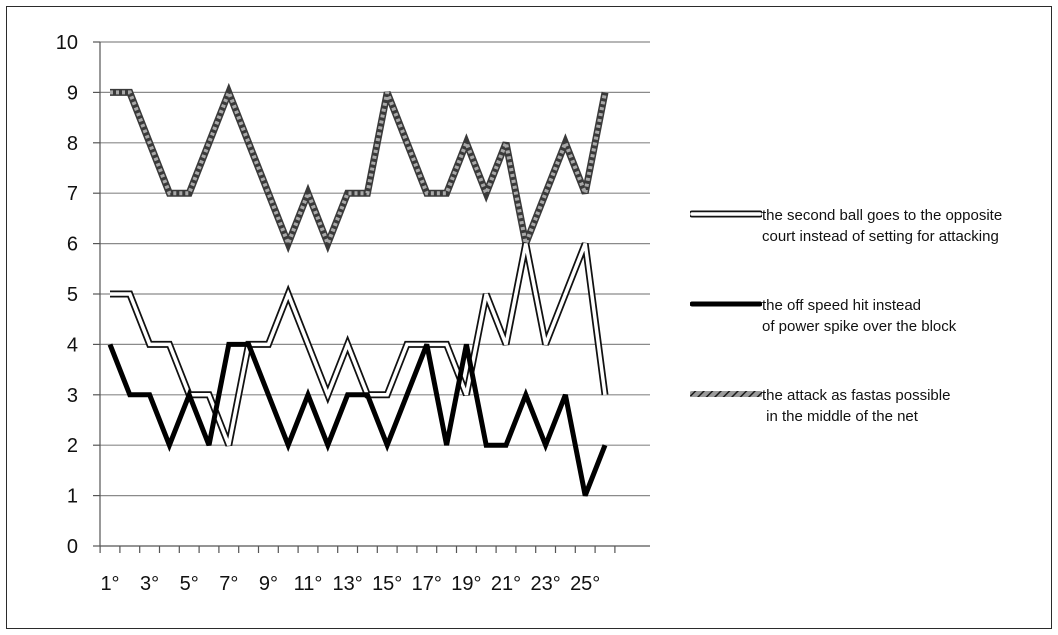 The width and height of the screenshot is (1058, 635). What do you see at coordinates (72, 194) in the screenshot?
I see `y-tick-label: 7` at bounding box center [72, 194].